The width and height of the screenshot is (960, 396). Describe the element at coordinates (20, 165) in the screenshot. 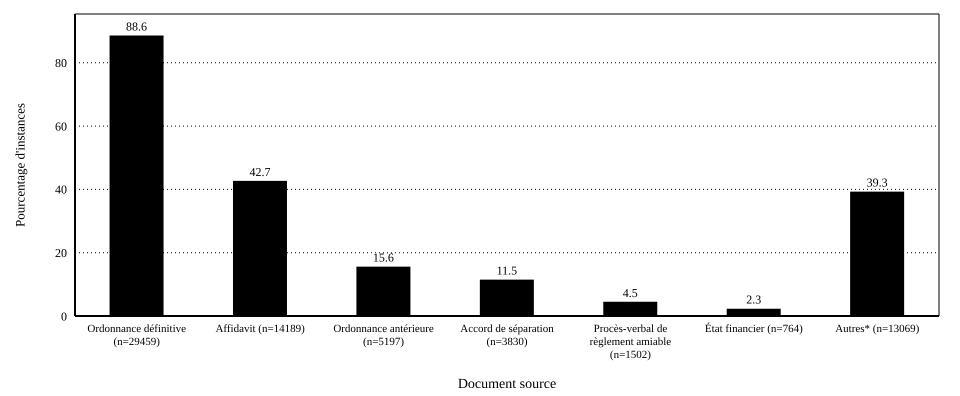

I see `y-axis-title: Pourcentage d'instances` at that location.